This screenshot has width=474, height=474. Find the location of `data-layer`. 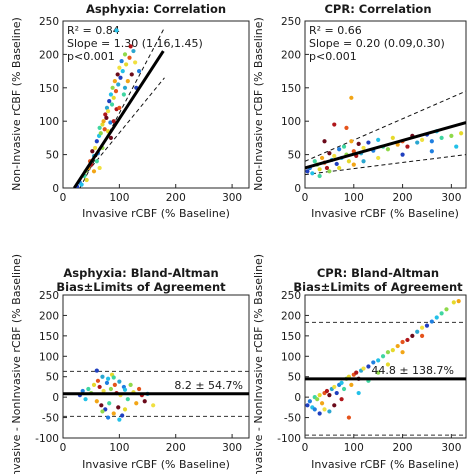

data-layer is located at coordinates (156, 395).